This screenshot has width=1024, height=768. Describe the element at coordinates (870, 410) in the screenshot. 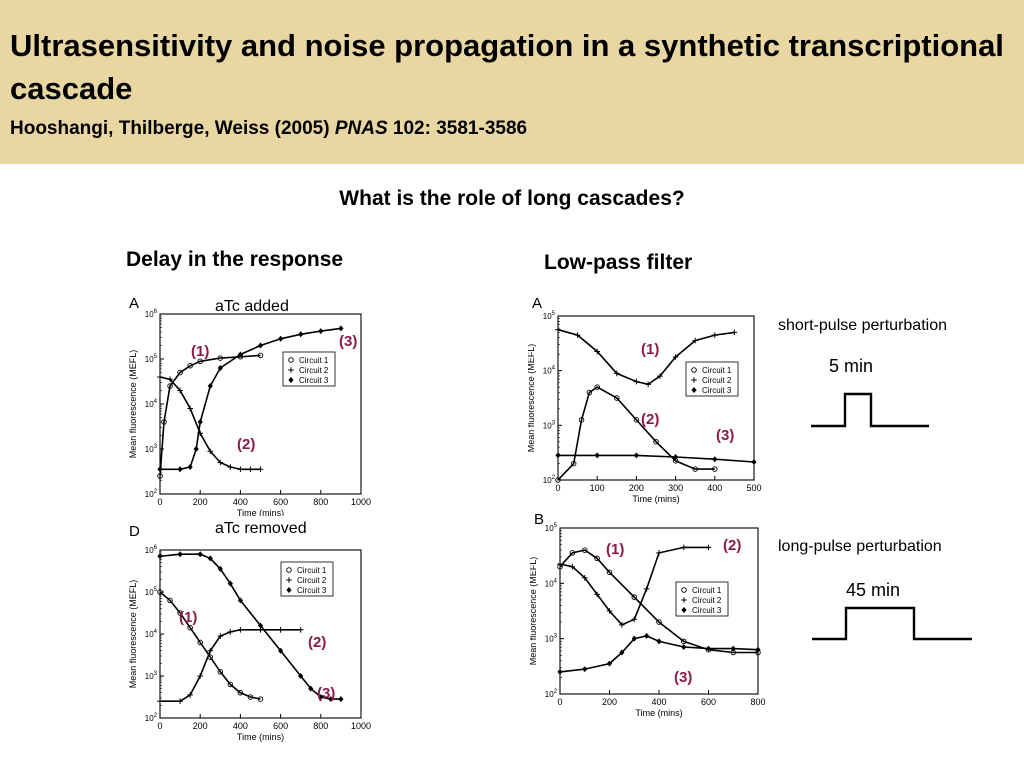

I see `short-pulse-waveform` at that location.